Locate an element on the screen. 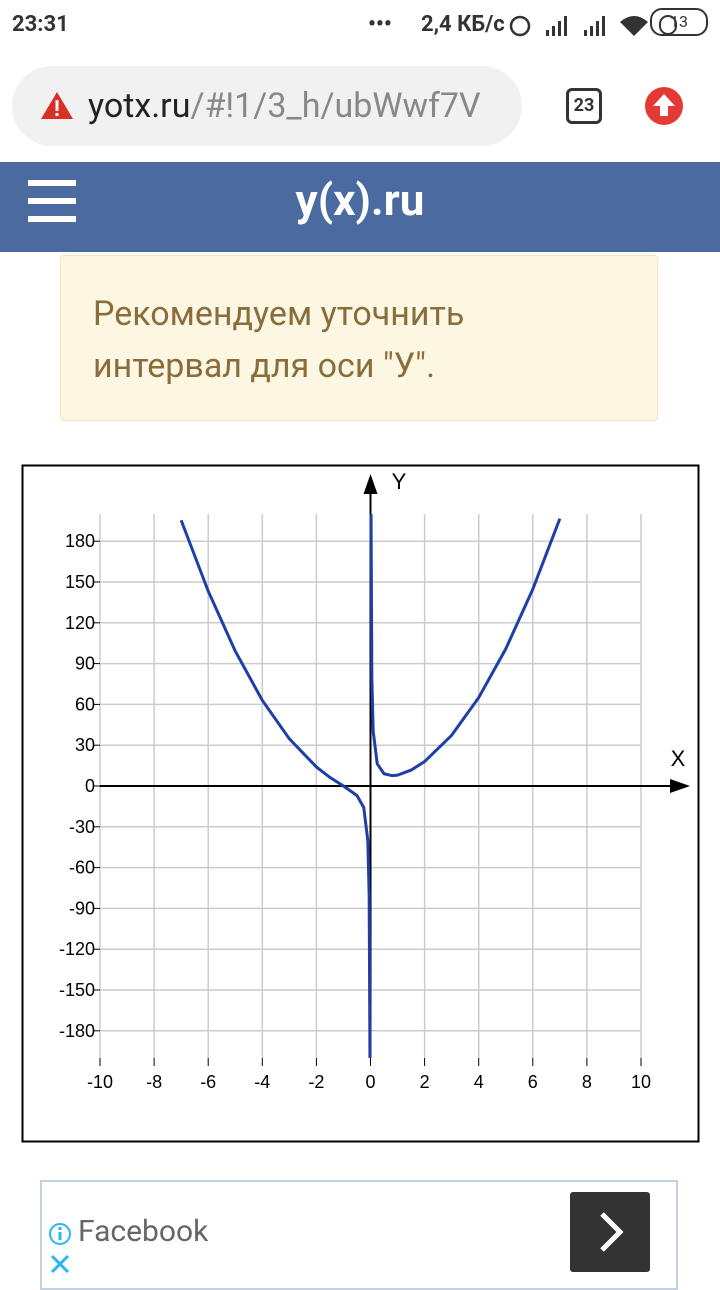 This screenshot has height=1290, width=720. battery: 13 is located at coordinates (679, 22).